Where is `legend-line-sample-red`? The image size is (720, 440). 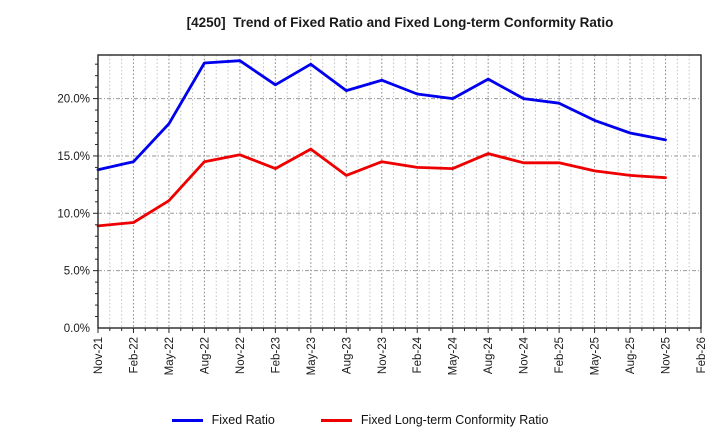
legend-line-sample-red is located at coordinates (336, 420).